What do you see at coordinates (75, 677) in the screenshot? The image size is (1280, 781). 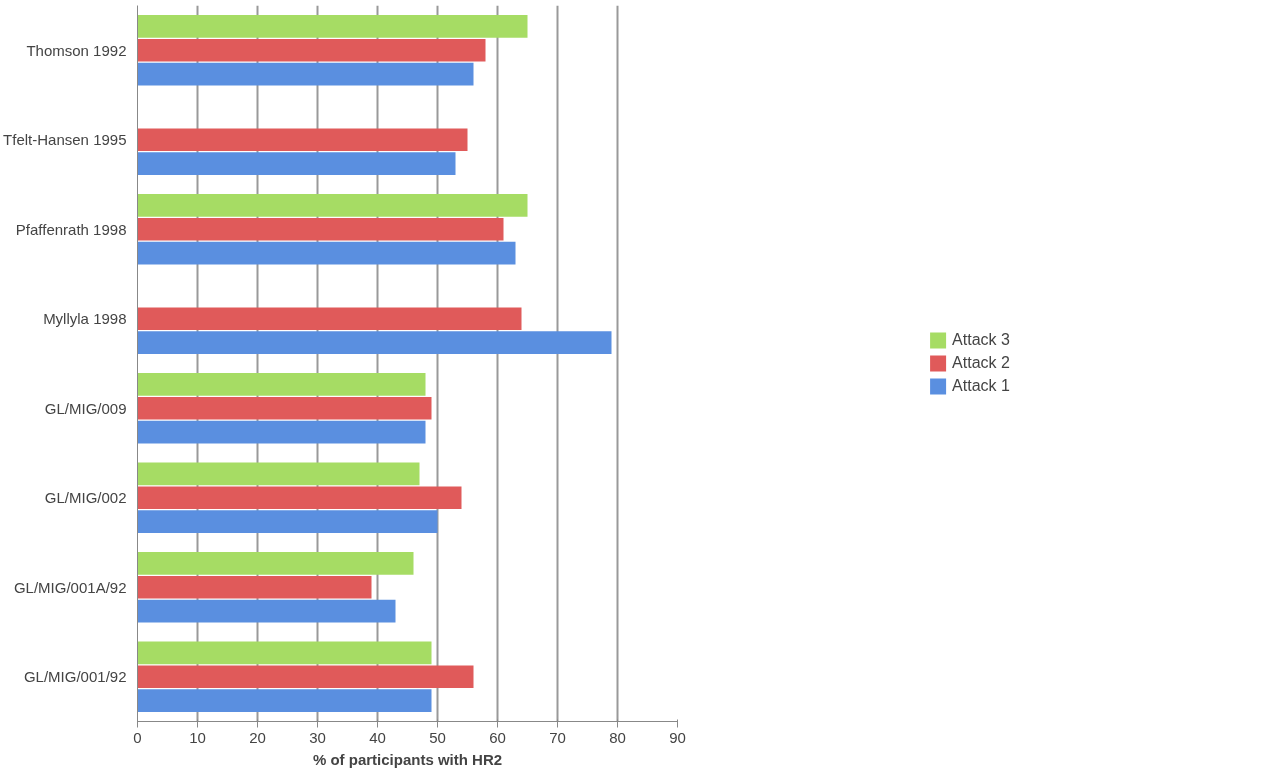 I see `y-tick-label: GL/MIG/001/92` at bounding box center [75, 677].